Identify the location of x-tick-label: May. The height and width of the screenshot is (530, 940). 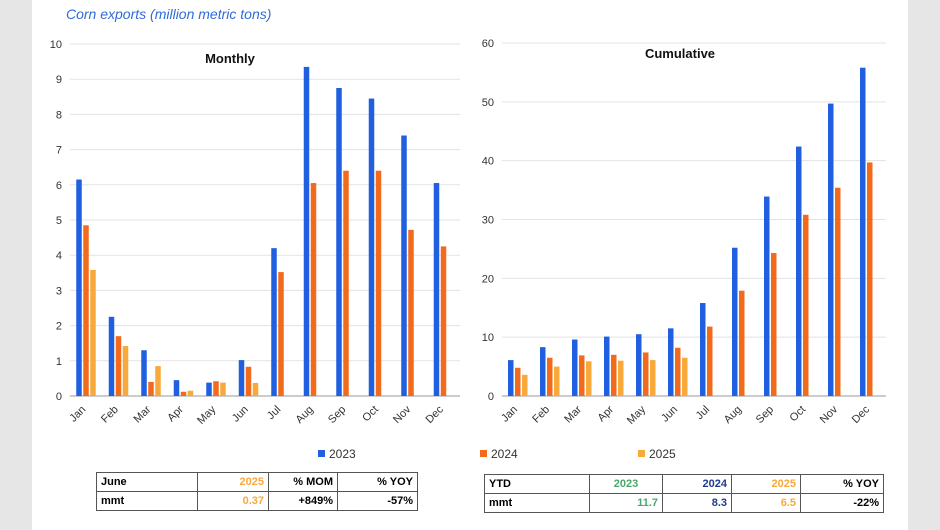
(207, 415).